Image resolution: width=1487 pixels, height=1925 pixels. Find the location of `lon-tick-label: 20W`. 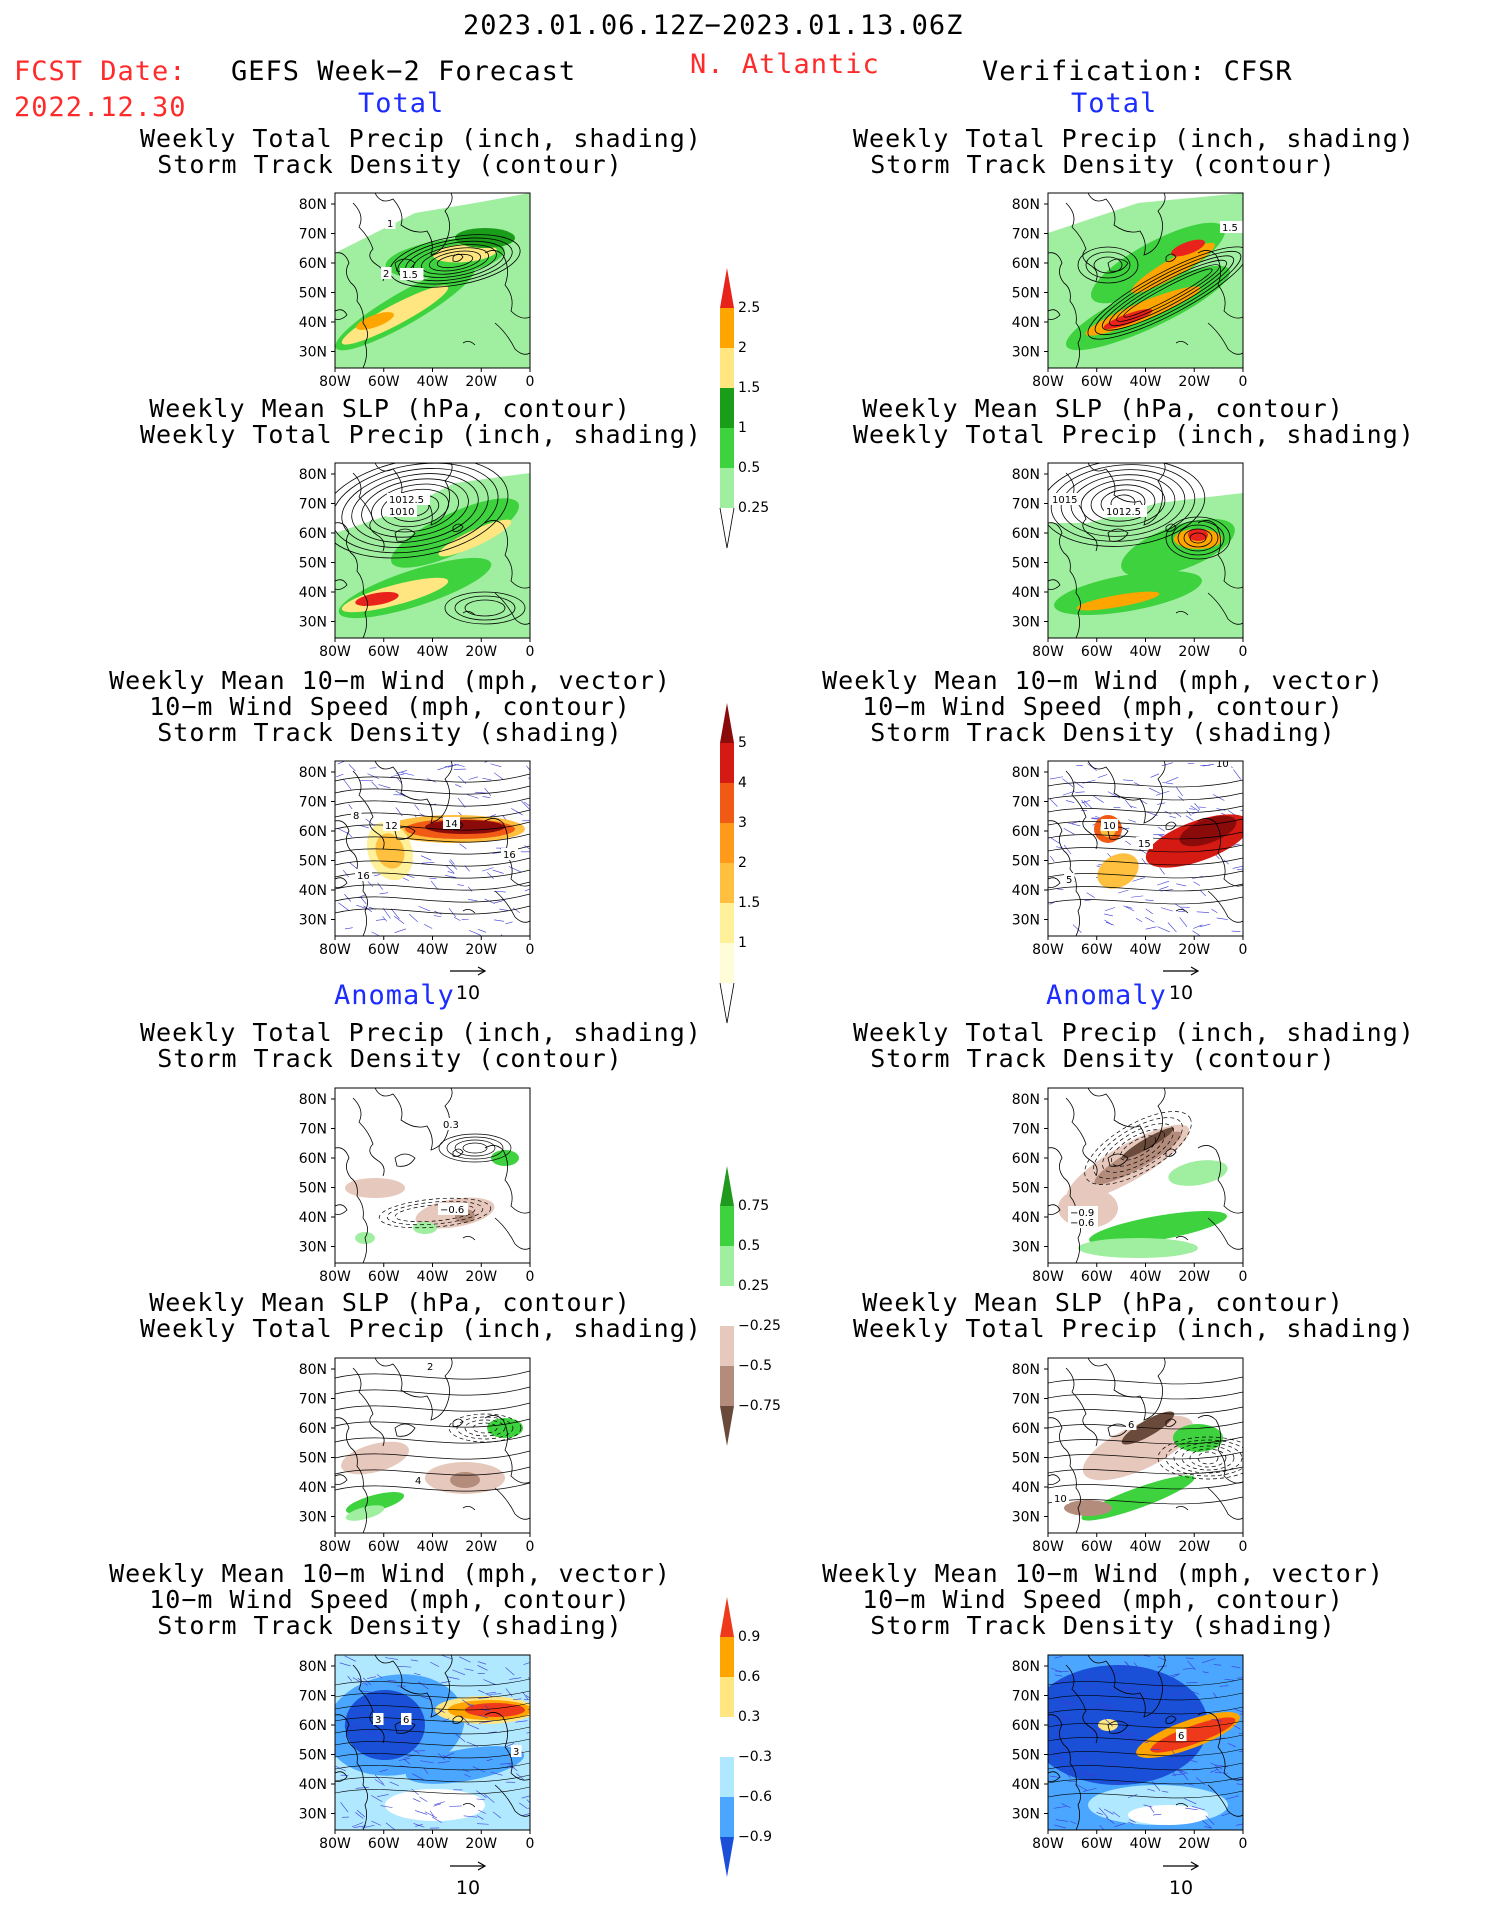

lon-tick-label: 20W is located at coordinates (481, 382).